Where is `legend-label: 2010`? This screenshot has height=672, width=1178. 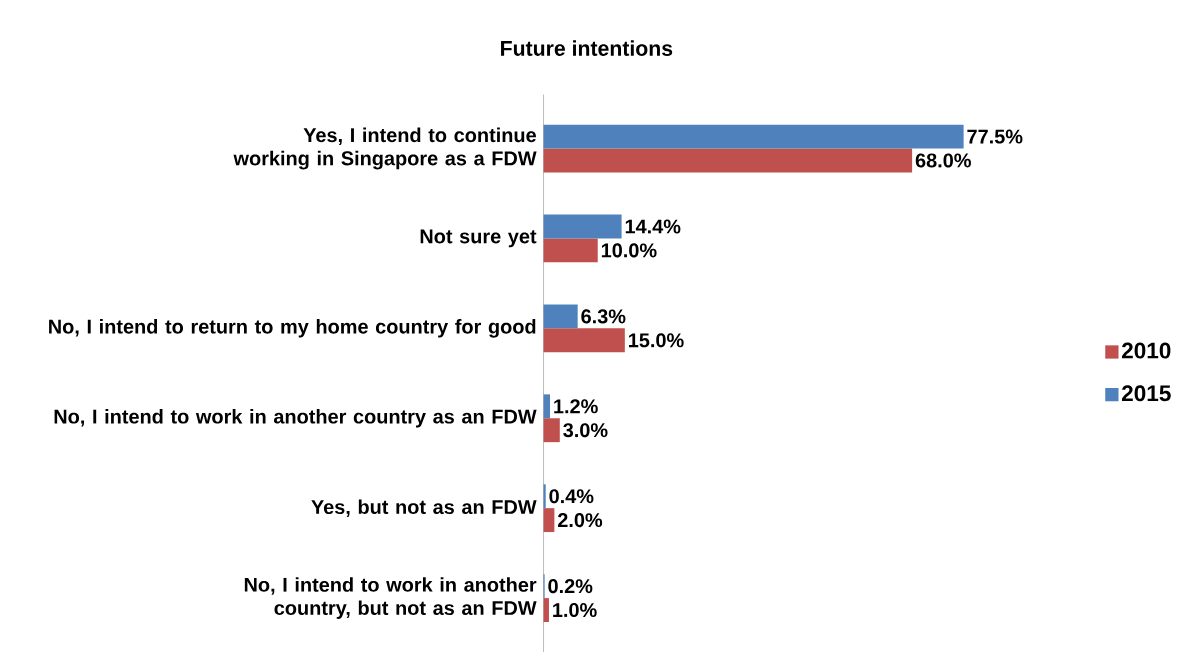 legend-label: 2010 is located at coordinates (1146, 350).